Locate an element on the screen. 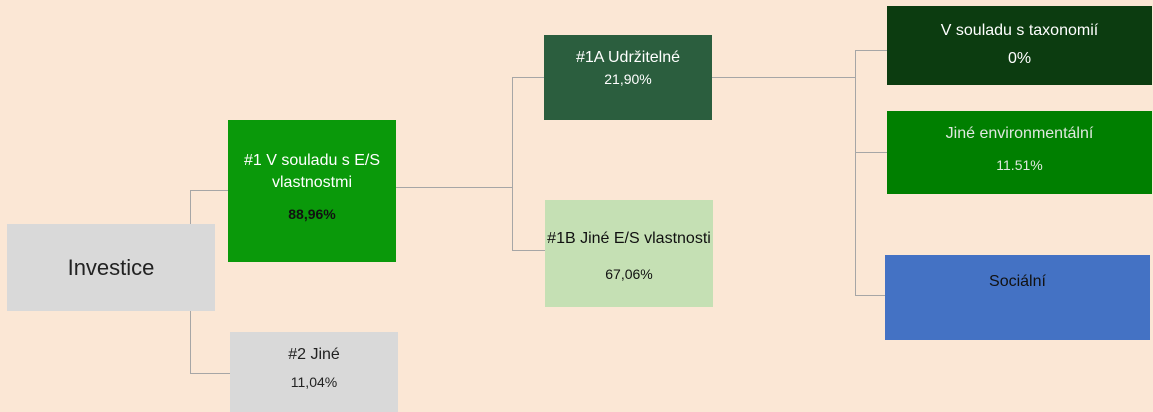 The image size is (1153, 412). node-value: 21,90% is located at coordinates (628, 79).